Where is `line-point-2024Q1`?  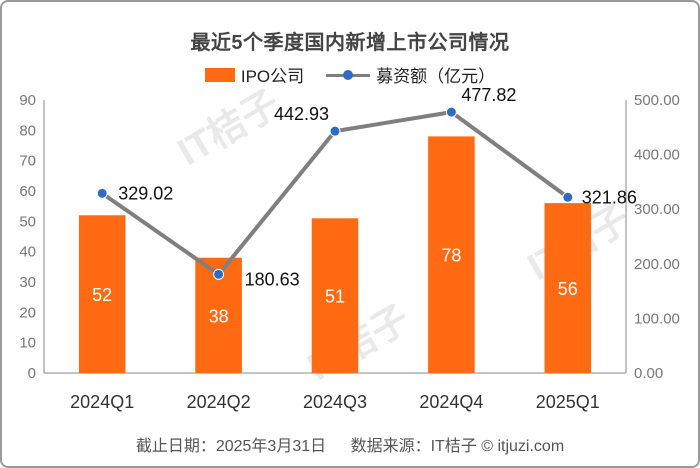 line-point-2024Q1 is located at coordinates (102, 193).